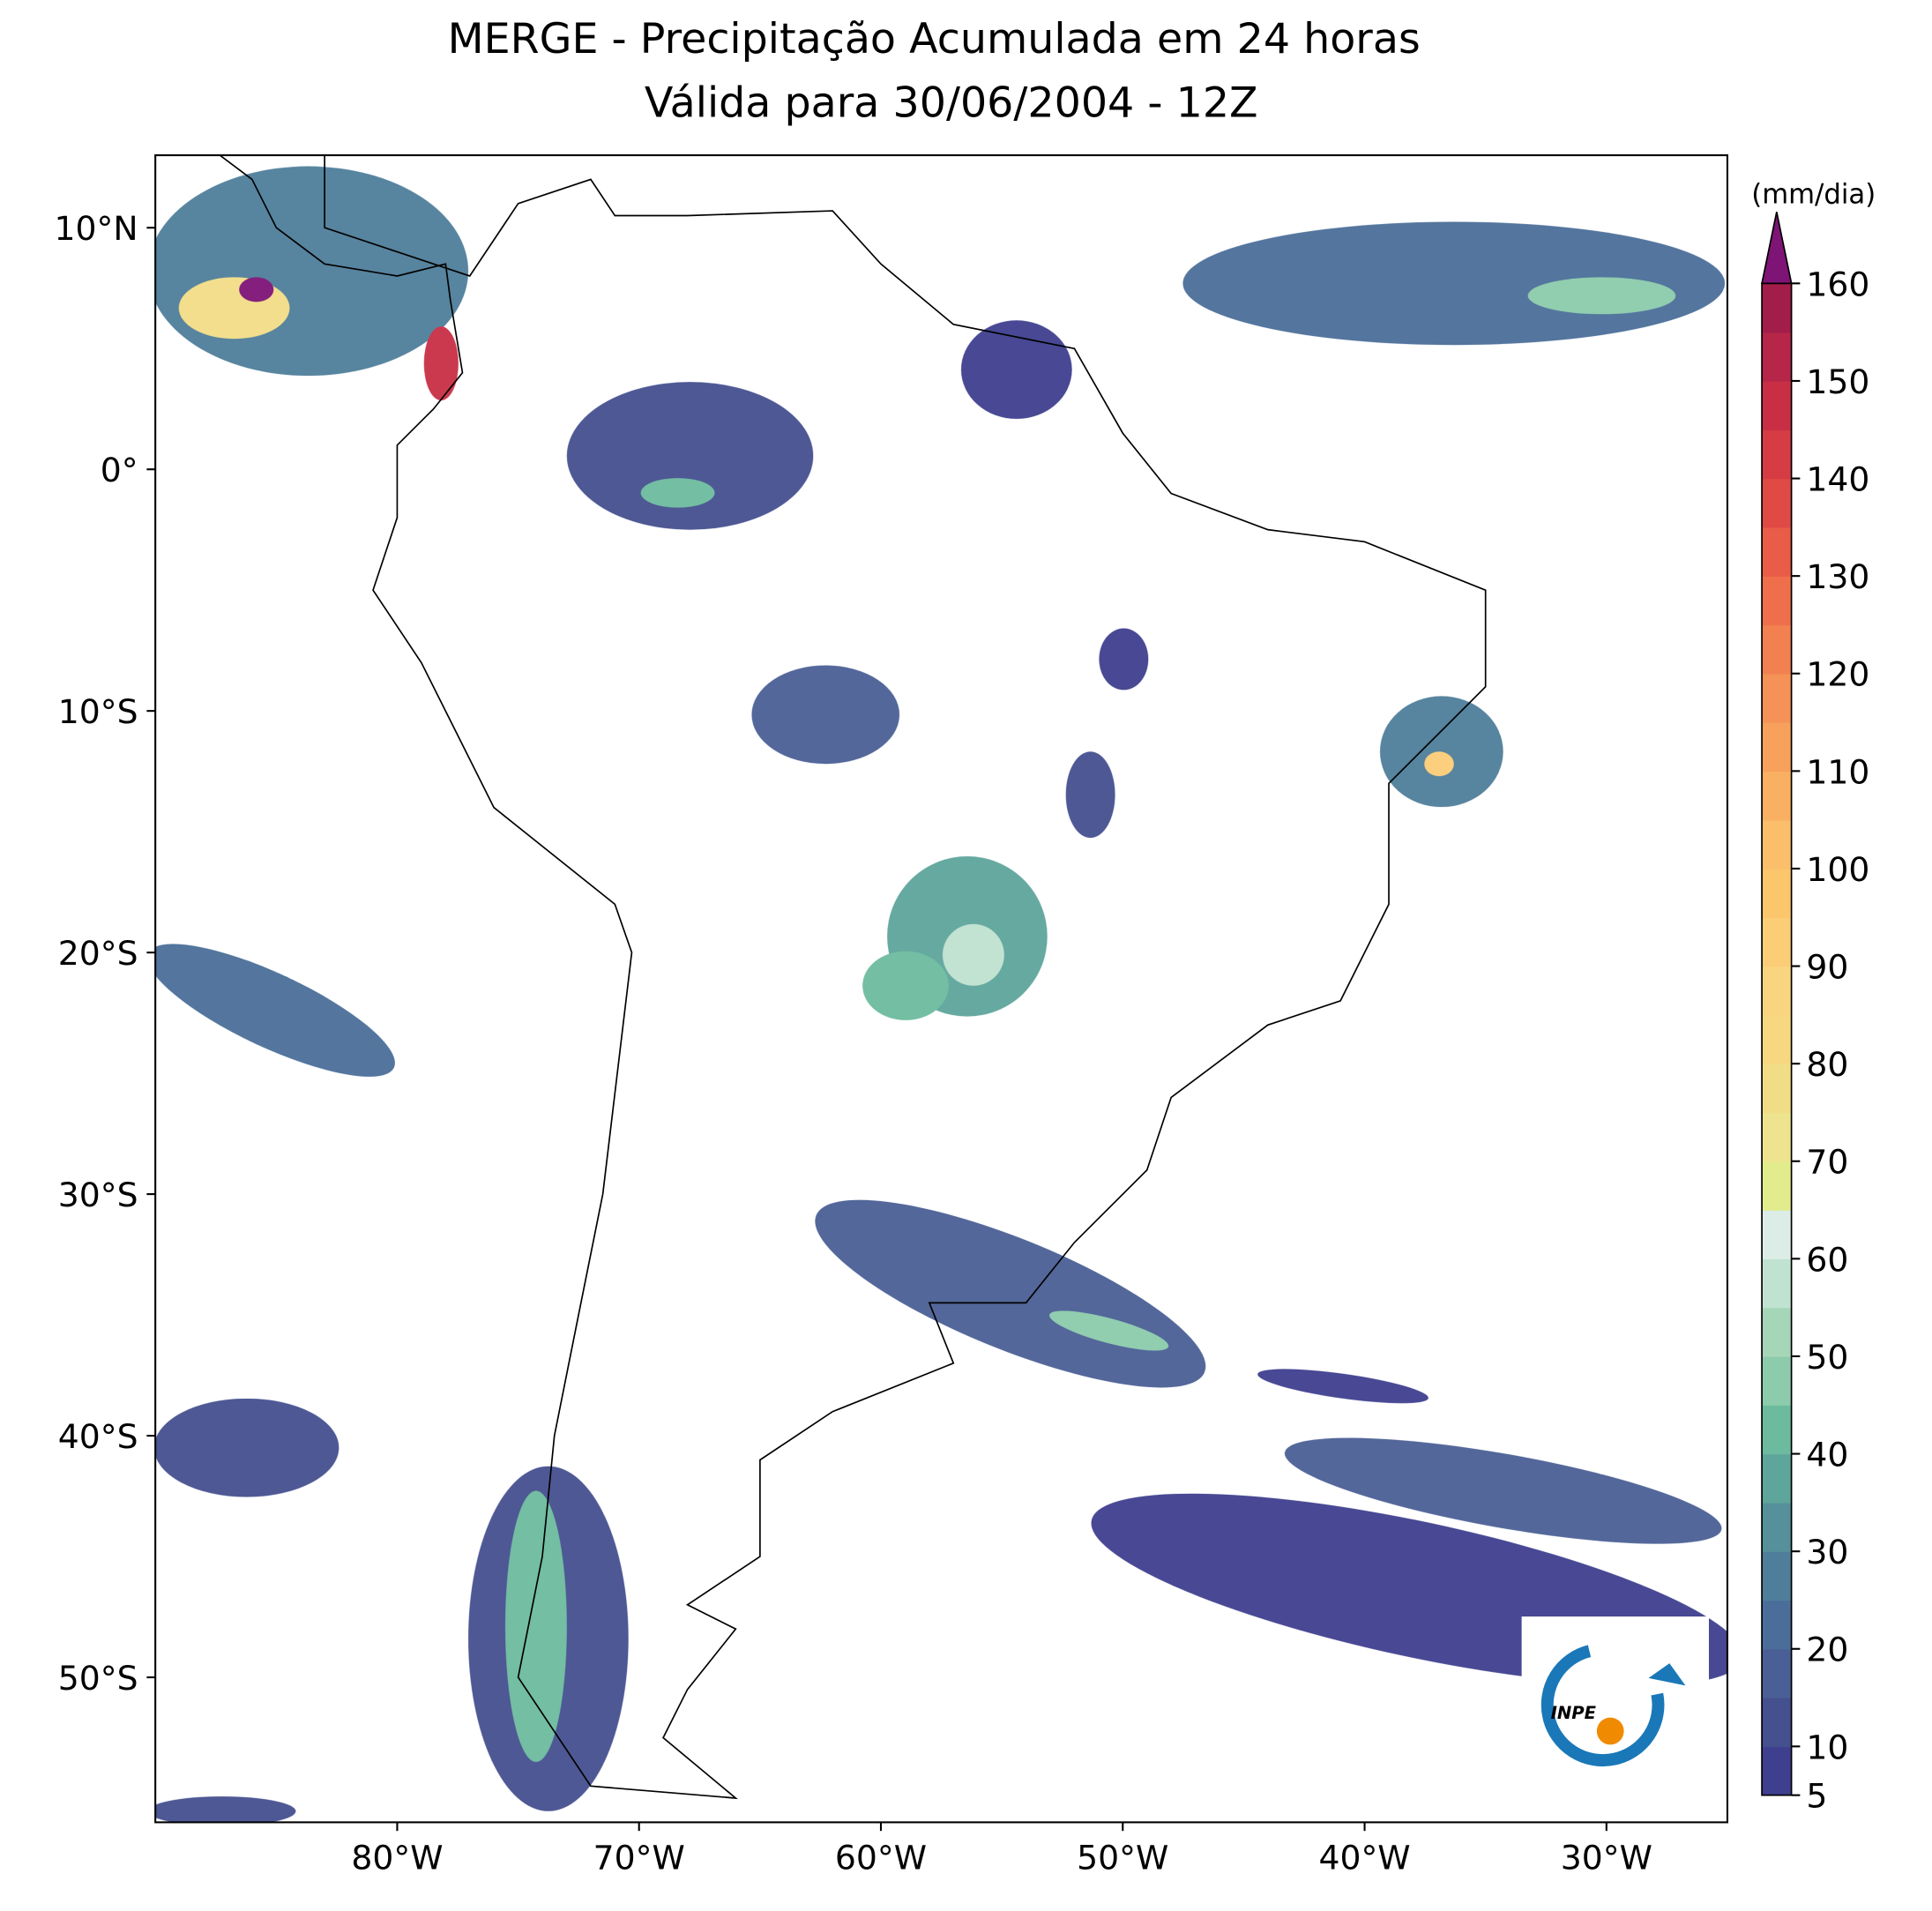  Describe the element at coordinates (119, 470) in the screenshot. I see `y-tick-label: 0°` at that location.